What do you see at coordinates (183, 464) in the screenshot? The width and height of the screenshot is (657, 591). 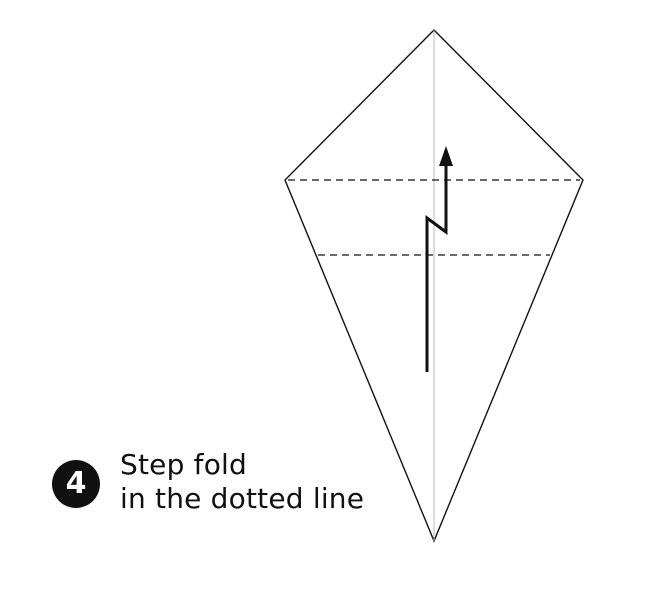 I see `instruction-line-1: Step fold` at bounding box center [183, 464].